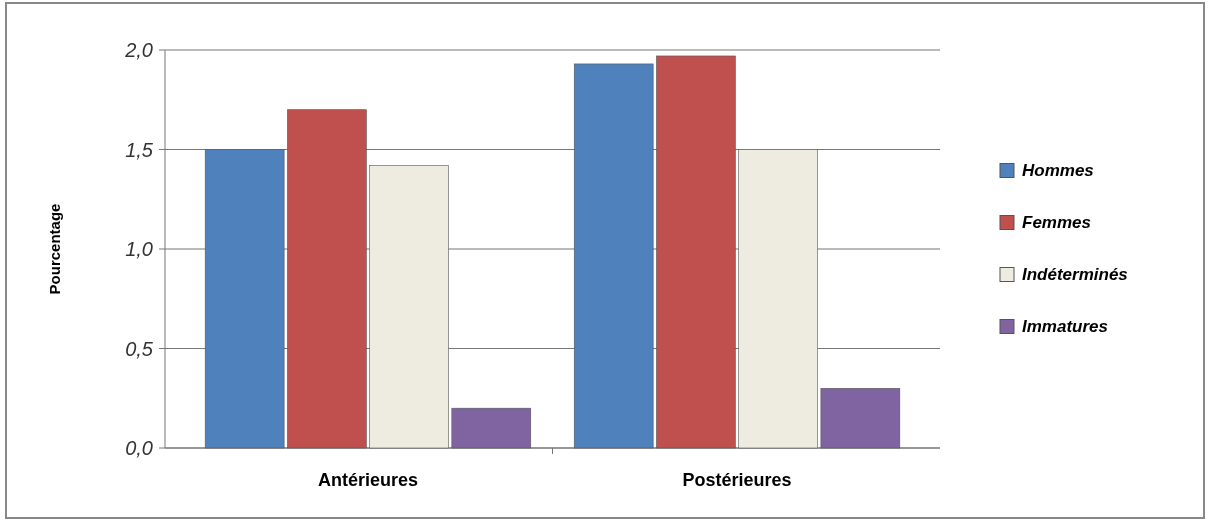  What do you see at coordinates (138, 50) in the screenshot?
I see `y-tick-label: 2,0` at bounding box center [138, 50].